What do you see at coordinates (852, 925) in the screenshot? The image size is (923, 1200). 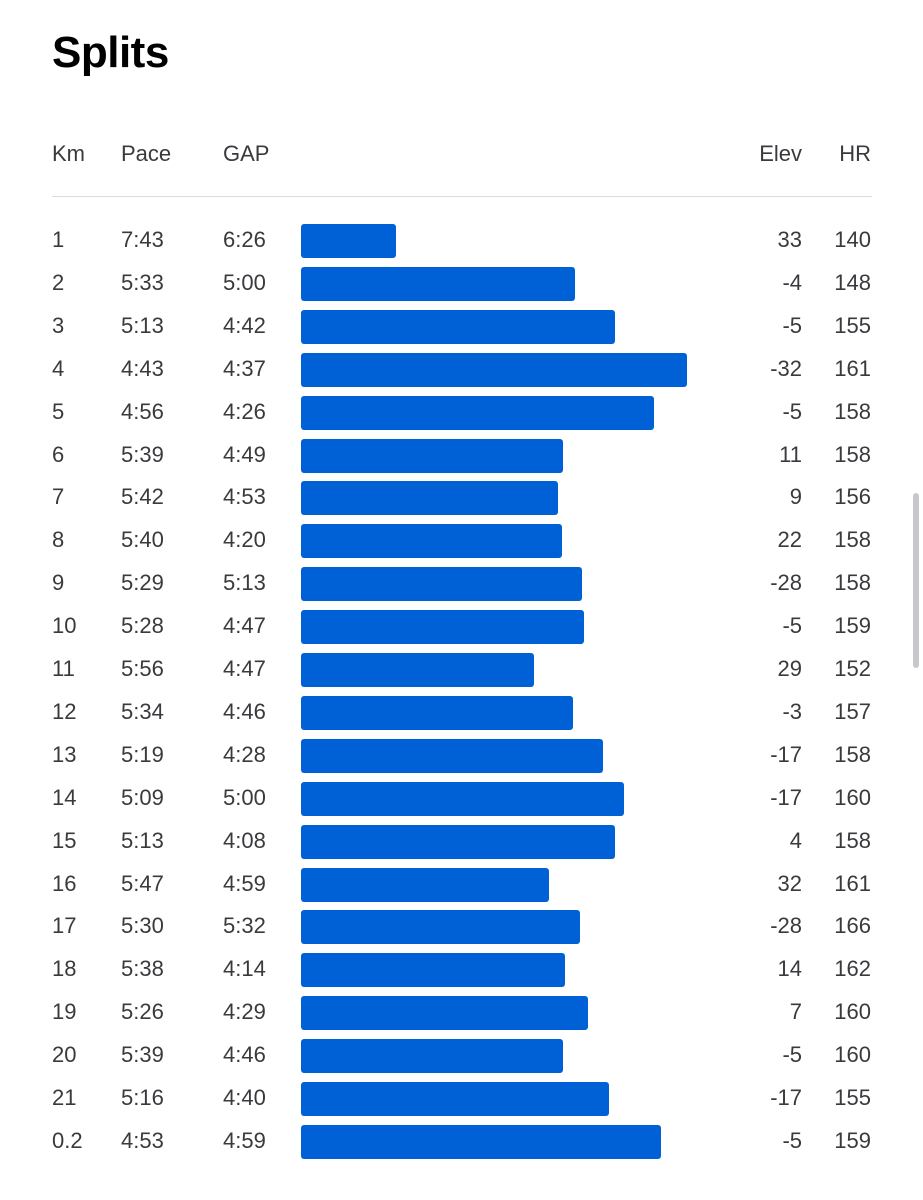 I see `split-hr: 166` at bounding box center [852, 925].